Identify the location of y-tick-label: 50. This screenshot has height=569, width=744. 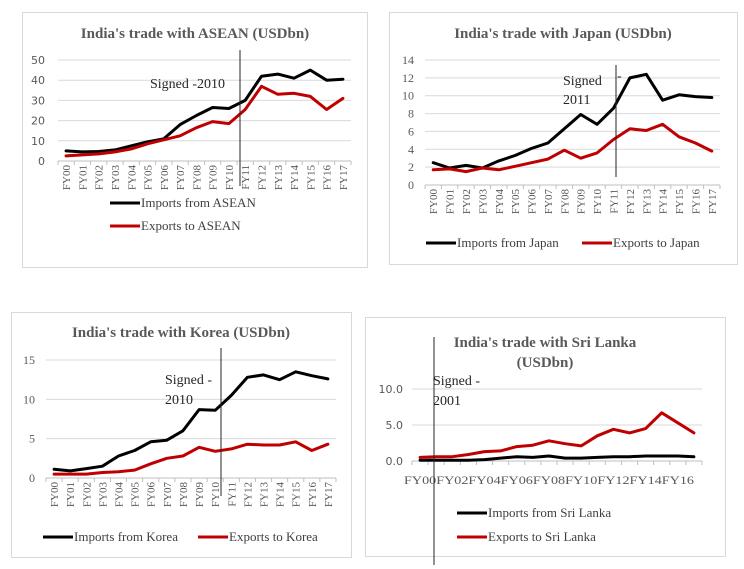
(38, 60).